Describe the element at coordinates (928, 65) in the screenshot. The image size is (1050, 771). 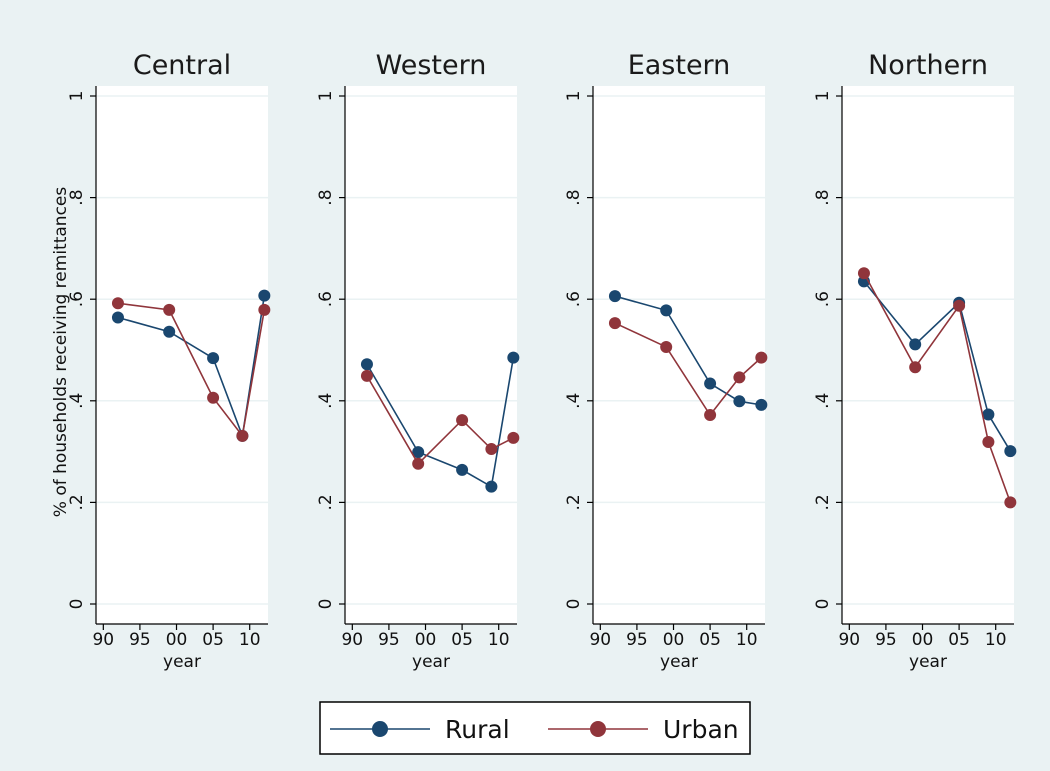
I see `panel-title: Northern` at that location.